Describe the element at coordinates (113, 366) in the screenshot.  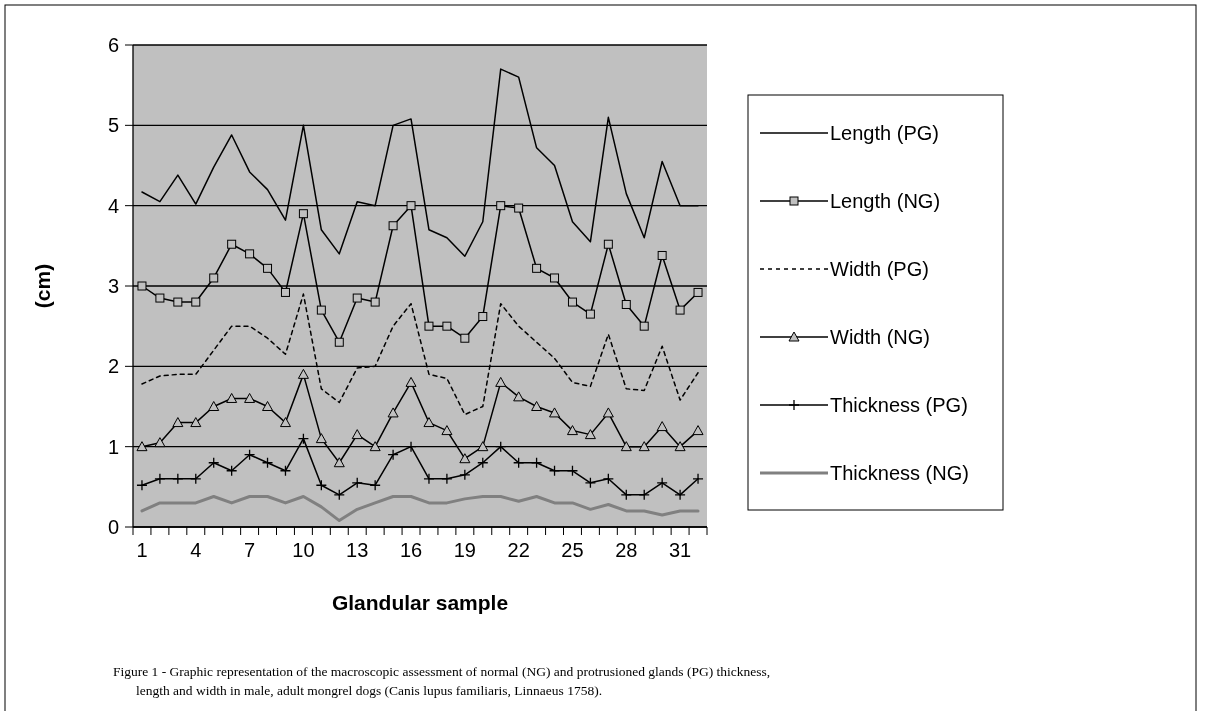
I see `y-tick-label: 2` at that location.